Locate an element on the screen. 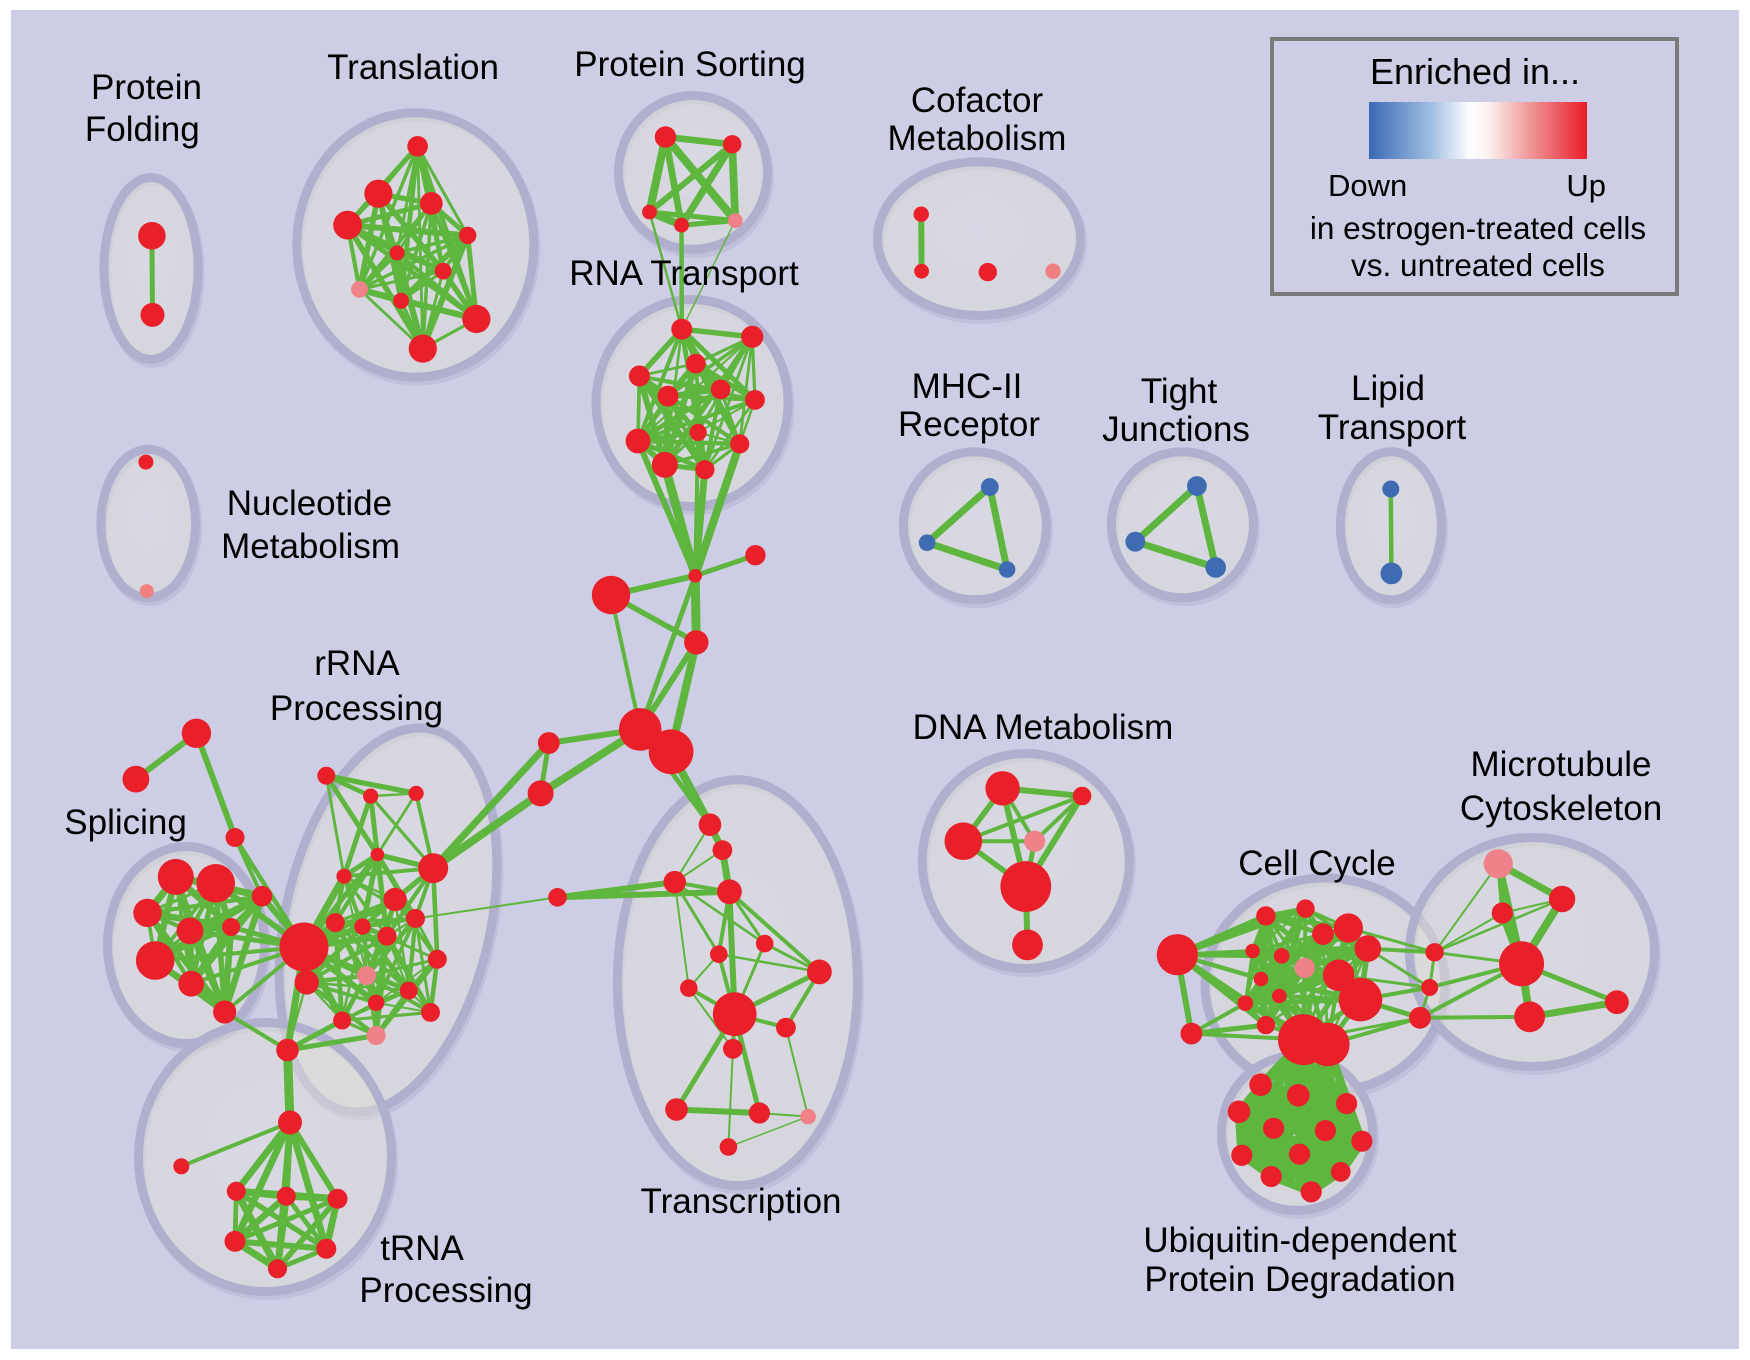 This screenshot has width=1750, height=1360. svg-text: Tight is located at coordinates (1179, 391).